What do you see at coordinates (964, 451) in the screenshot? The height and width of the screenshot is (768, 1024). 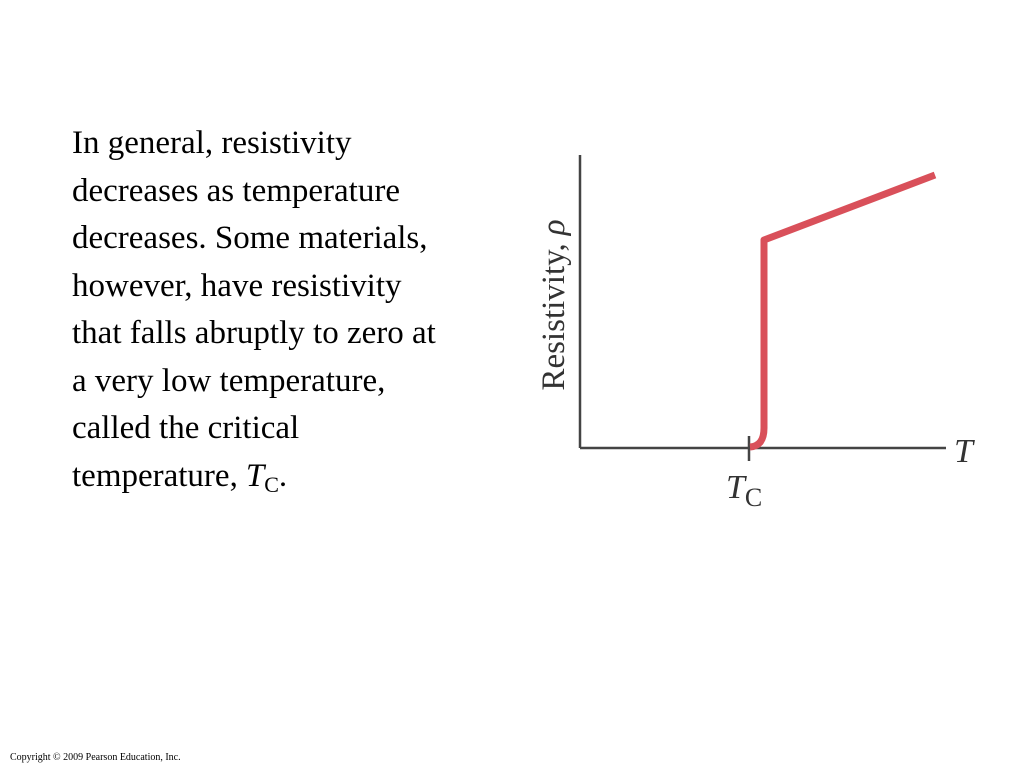 I see `x-axis-label: T` at bounding box center [964, 451].